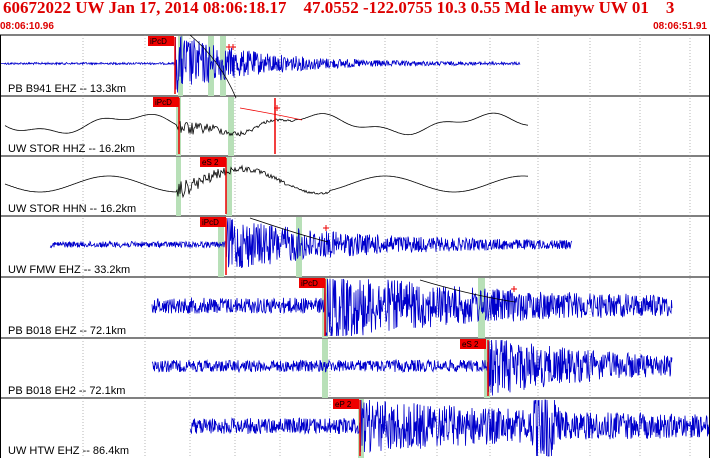  What do you see at coordinates (68, 451) in the screenshot?
I see `trace-label: UW HTW EHZ -- 86.4km` at bounding box center [68, 451].